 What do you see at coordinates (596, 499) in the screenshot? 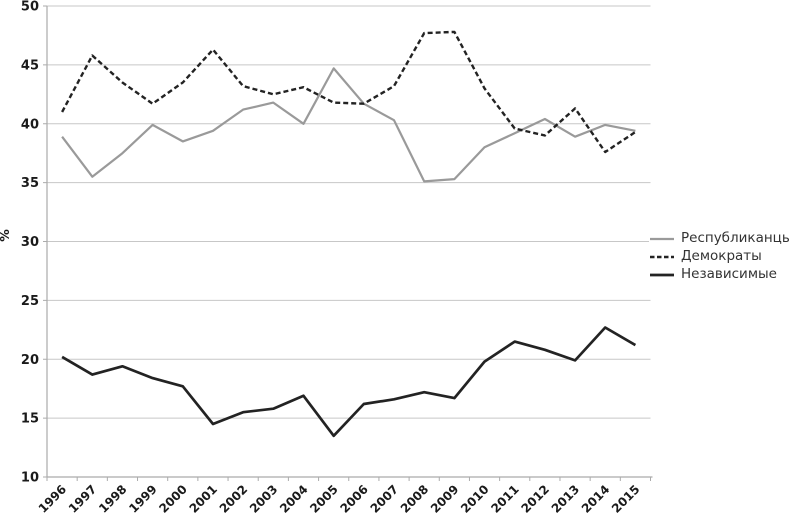
I see `x-tick-label-2014: 2014` at bounding box center [596, 499].